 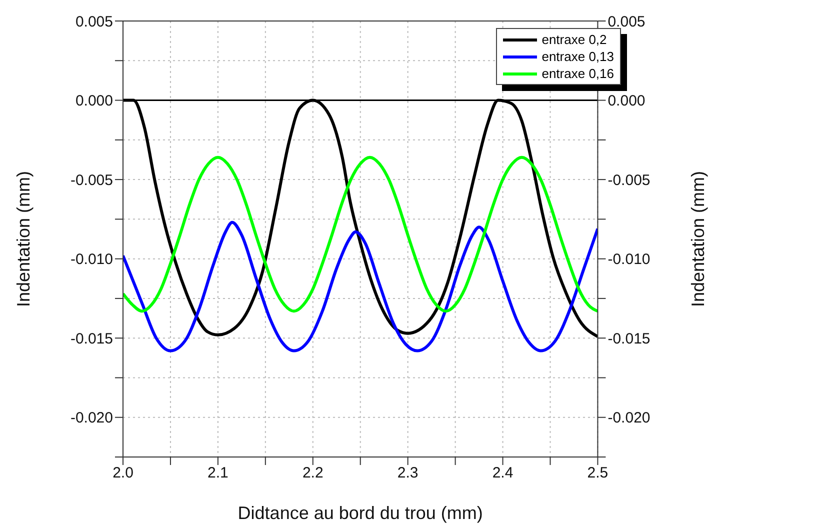 What do you see at coordinates (627, 21) in the screenshot?
I see `y2-tick-label: 0.005` at bounding box center [627, 21].